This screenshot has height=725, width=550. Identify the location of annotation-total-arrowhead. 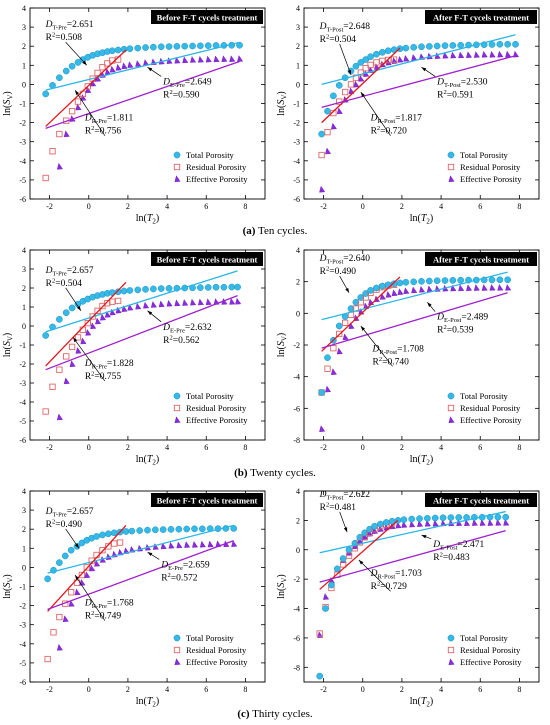
(349, 72).